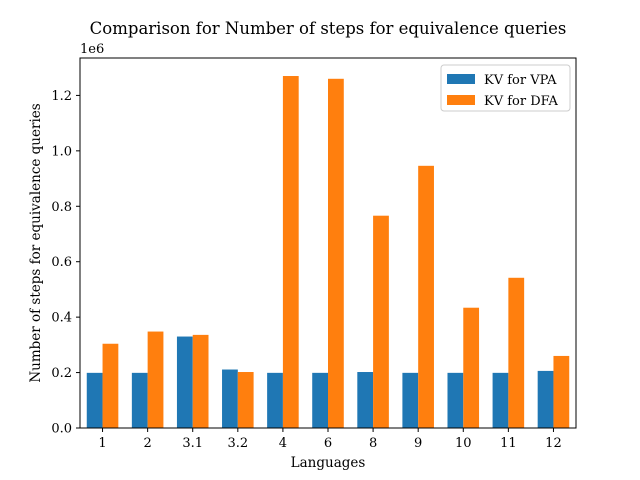 The height and width of the screenshot is (480, 640). I want to click on legend-swatch-dfa, so click(461, 100).